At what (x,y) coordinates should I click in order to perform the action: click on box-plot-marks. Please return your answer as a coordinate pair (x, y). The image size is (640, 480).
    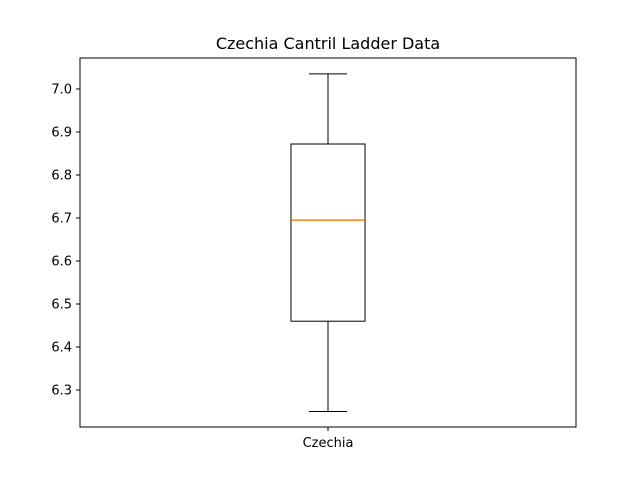
    Looking at the image, I should click on (328, 243).